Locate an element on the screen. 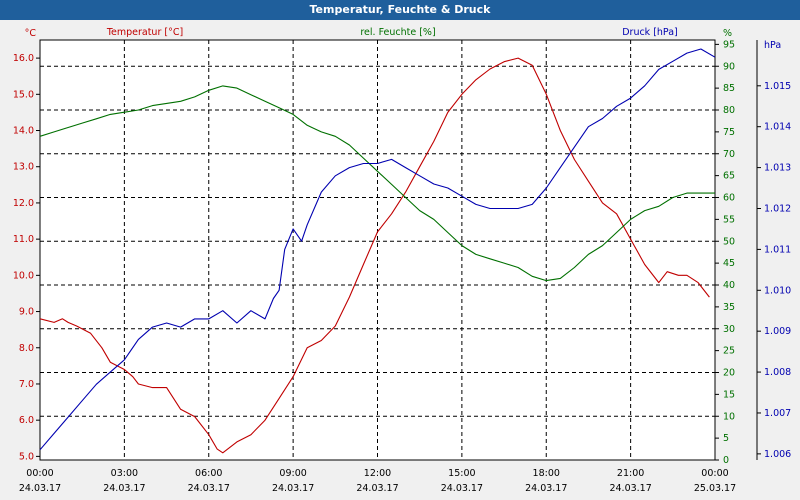 This screenshot has height=500, width=800. y-tick-label-right: 90 is located at coordinates (729, 66).